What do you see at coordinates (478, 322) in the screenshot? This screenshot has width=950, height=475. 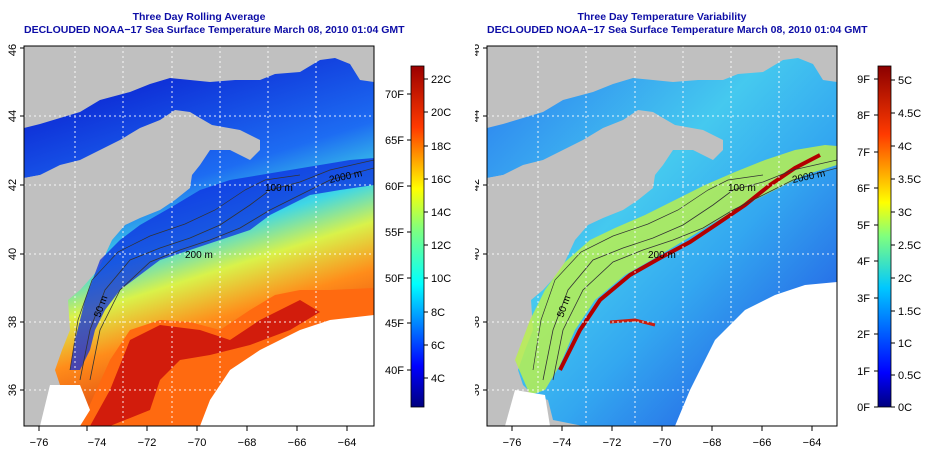 I see `right-y-tick-38: 38` at bounding box center [478, 322].